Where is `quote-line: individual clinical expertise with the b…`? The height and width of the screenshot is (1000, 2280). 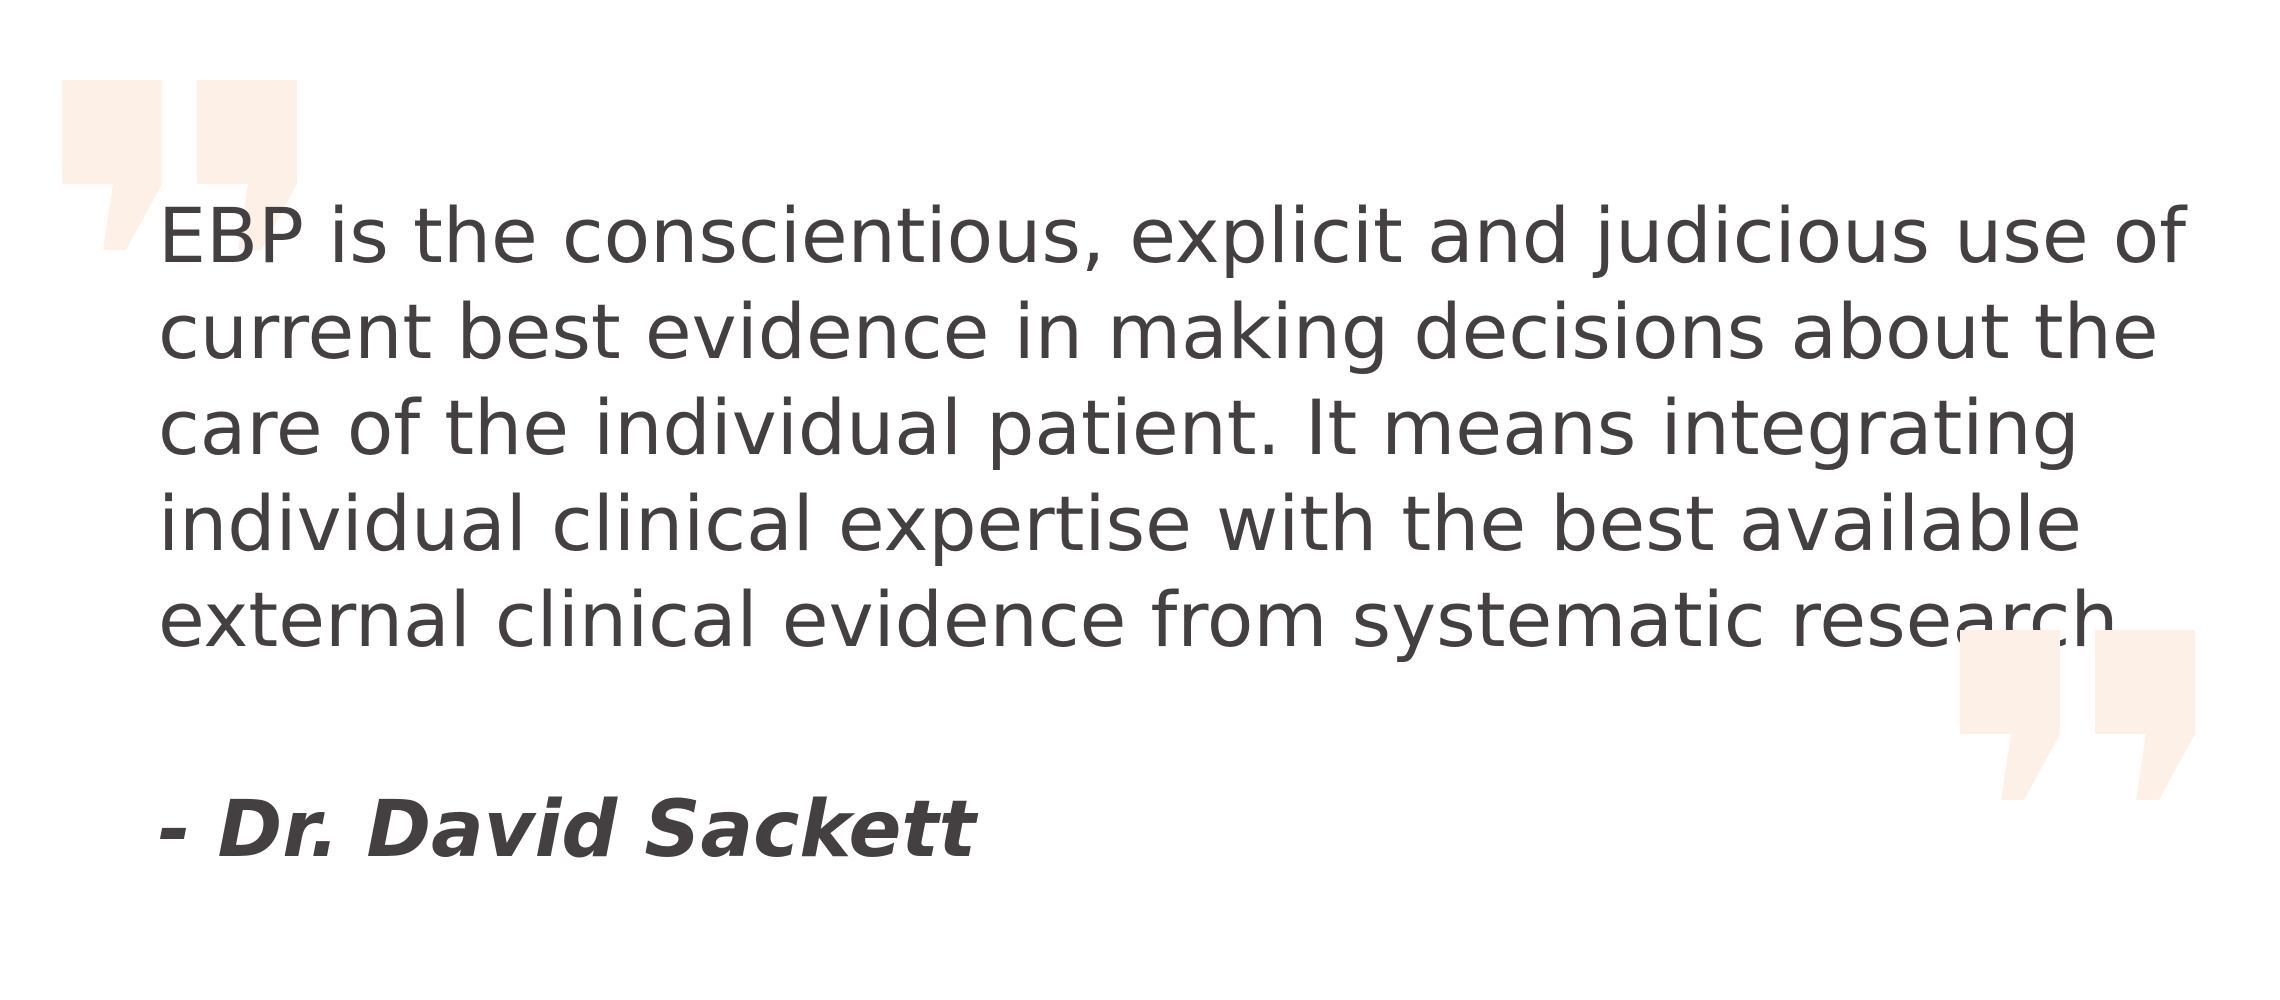
quote-line: individual clinical expertise with the b… is located at coordinates (1120, 523).